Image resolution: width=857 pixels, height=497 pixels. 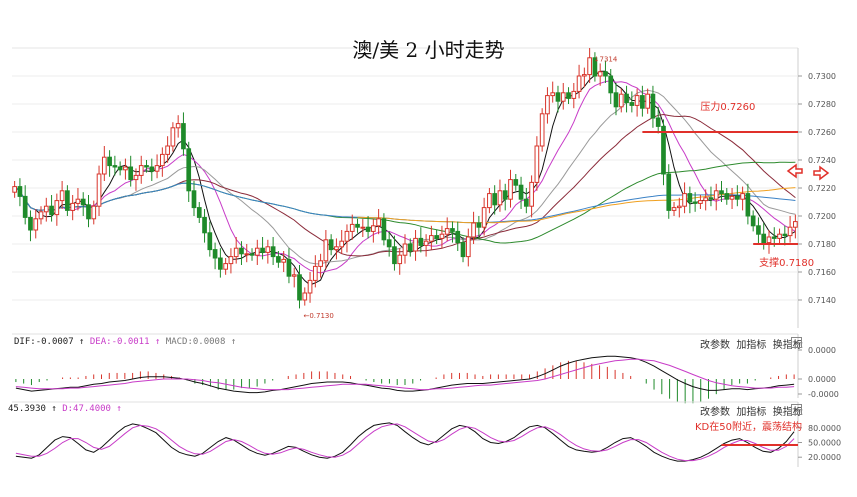 I want to click on macd-close-icon: ×, so click(x=796, y=342).